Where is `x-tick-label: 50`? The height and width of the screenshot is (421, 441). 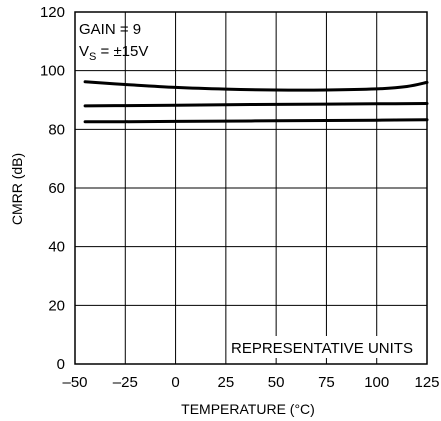
x-tick-label: 50 is located at coordinates (276, 382).